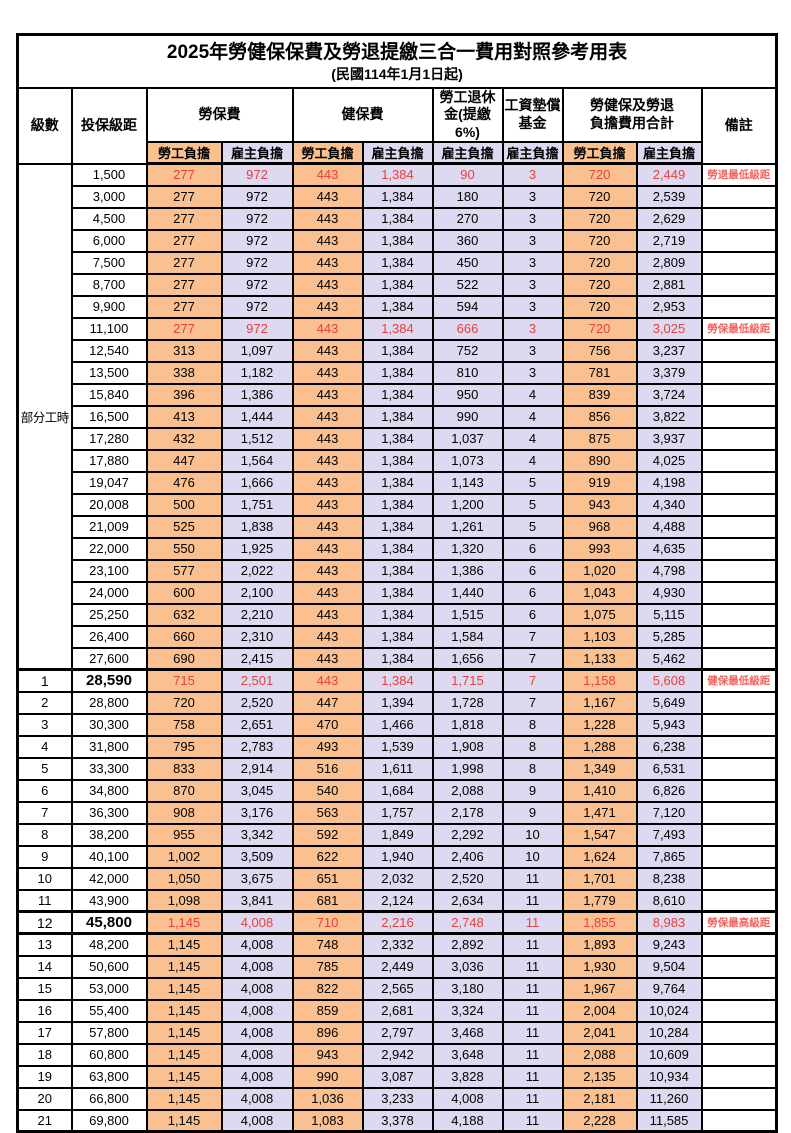 The image size is (791, 1133). Describe the element at coordinates (467, 636) in the screenshot. I see `value-cell: 1,584` at that location.